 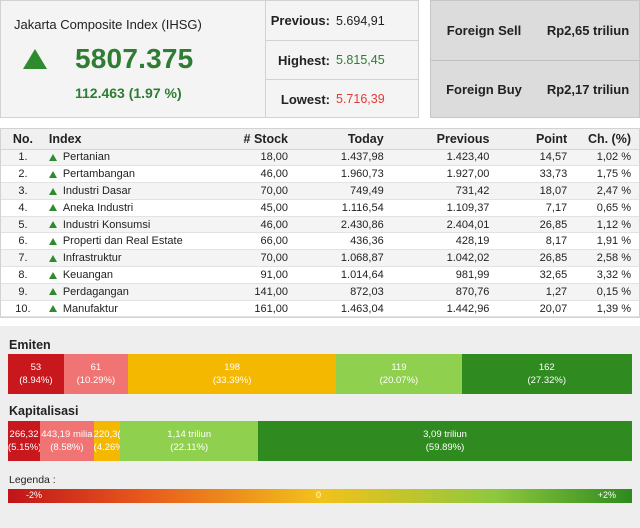 What do you see at coordinates (536, 241) in the screenshot?
I see `row-point: 8,17` at bounding box center [536, 241].